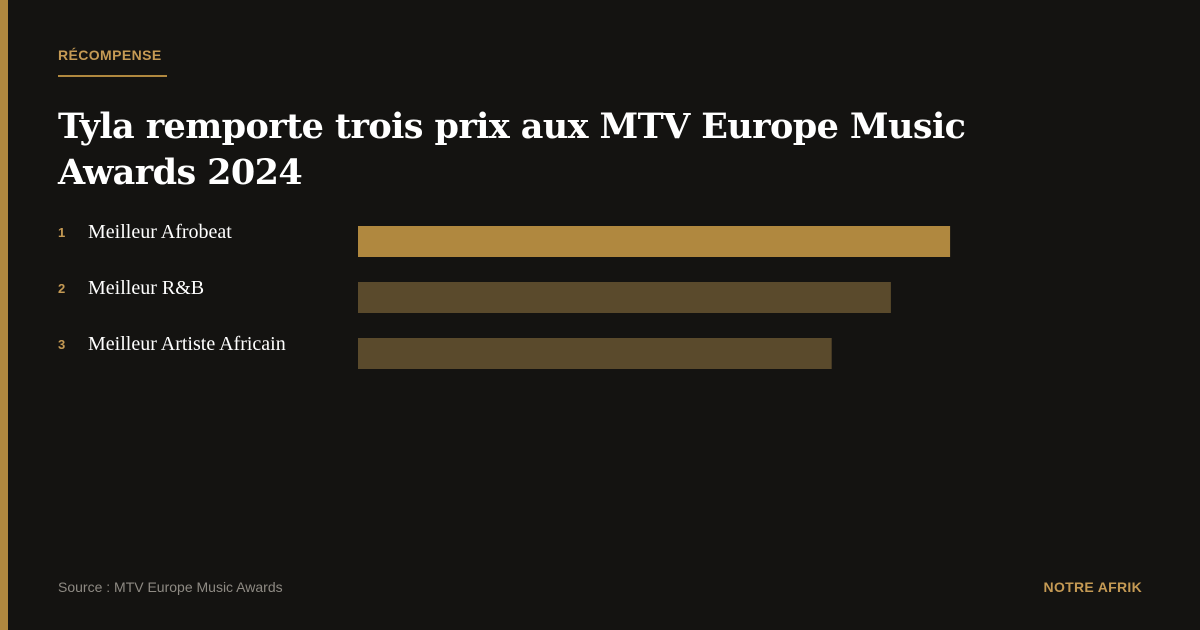  I want to click on kicker-underline, so click(112, 76).